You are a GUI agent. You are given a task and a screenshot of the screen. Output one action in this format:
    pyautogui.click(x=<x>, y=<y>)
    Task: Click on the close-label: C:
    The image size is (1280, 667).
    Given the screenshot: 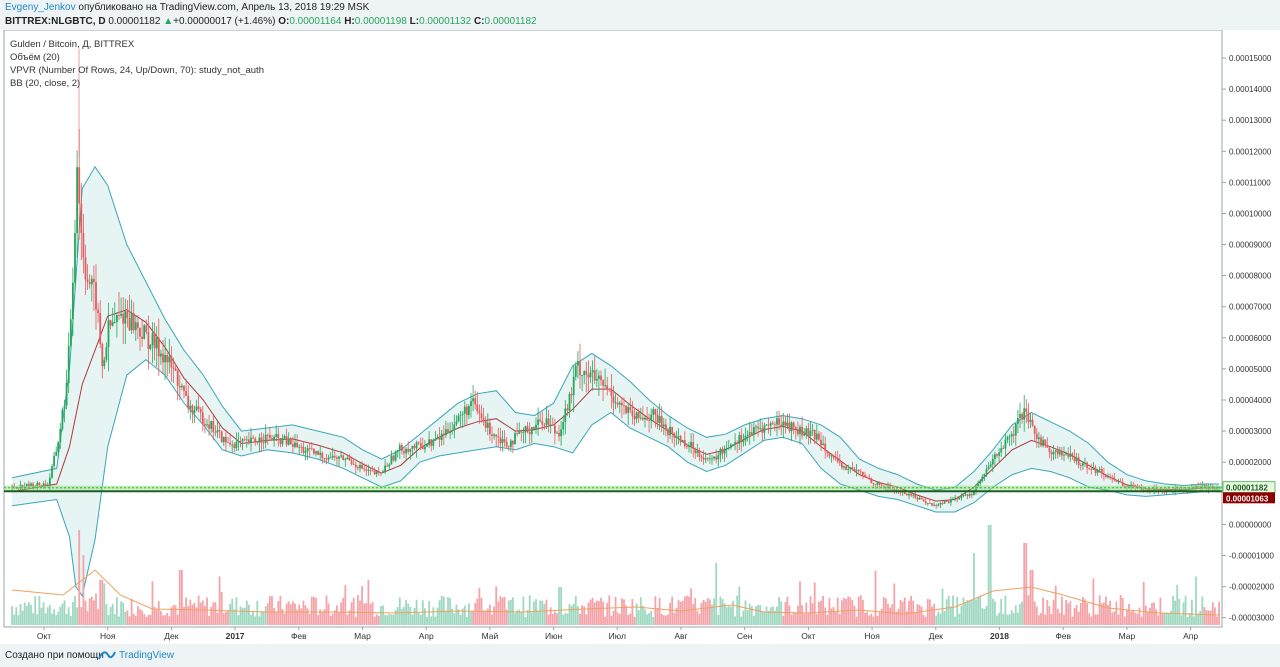 What is the action you would take?
    pyautogui.click(x=479, y=21)
    